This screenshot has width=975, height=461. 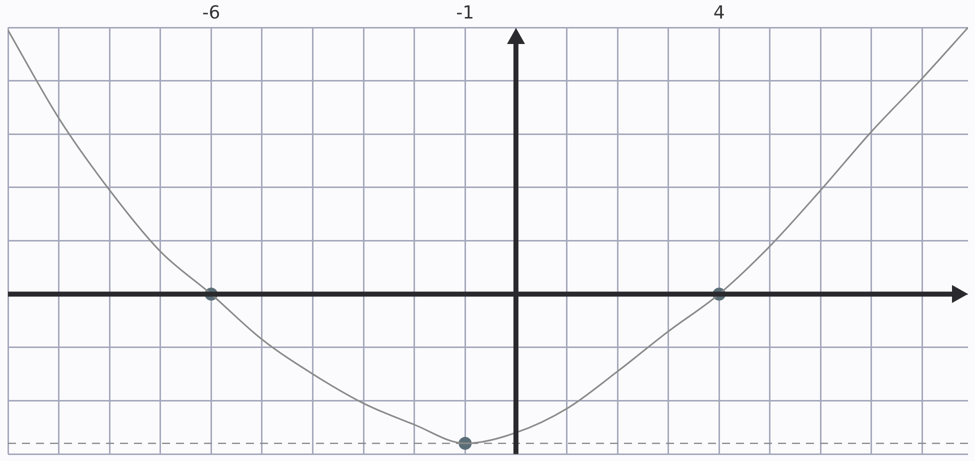 What do you see at coordinates (719, 13) in the screenshot?
I see `x-tick-label: 4` at bounding box center [719, 13].